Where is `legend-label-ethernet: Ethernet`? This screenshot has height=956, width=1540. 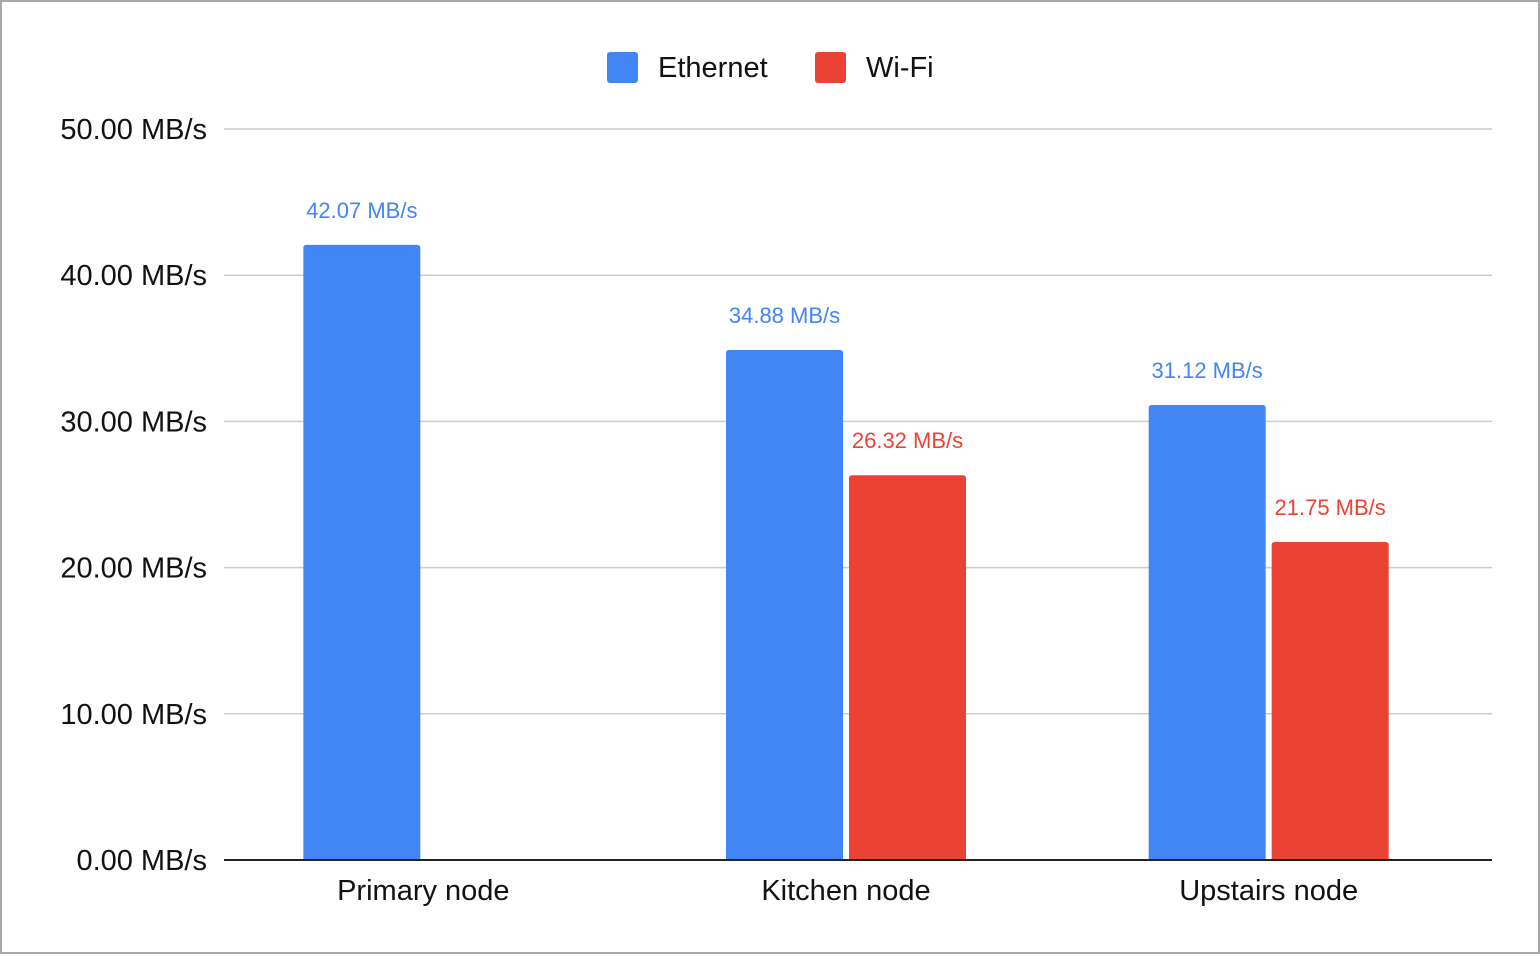 legend-label-ethernet: Ethernet is located at coordinates (713, 68).